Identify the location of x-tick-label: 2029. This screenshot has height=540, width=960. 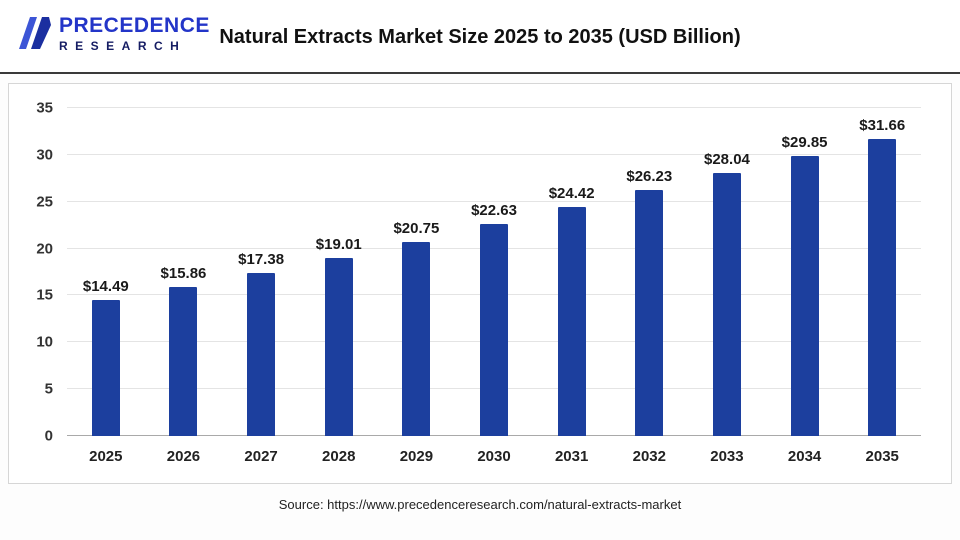
(416, 456).